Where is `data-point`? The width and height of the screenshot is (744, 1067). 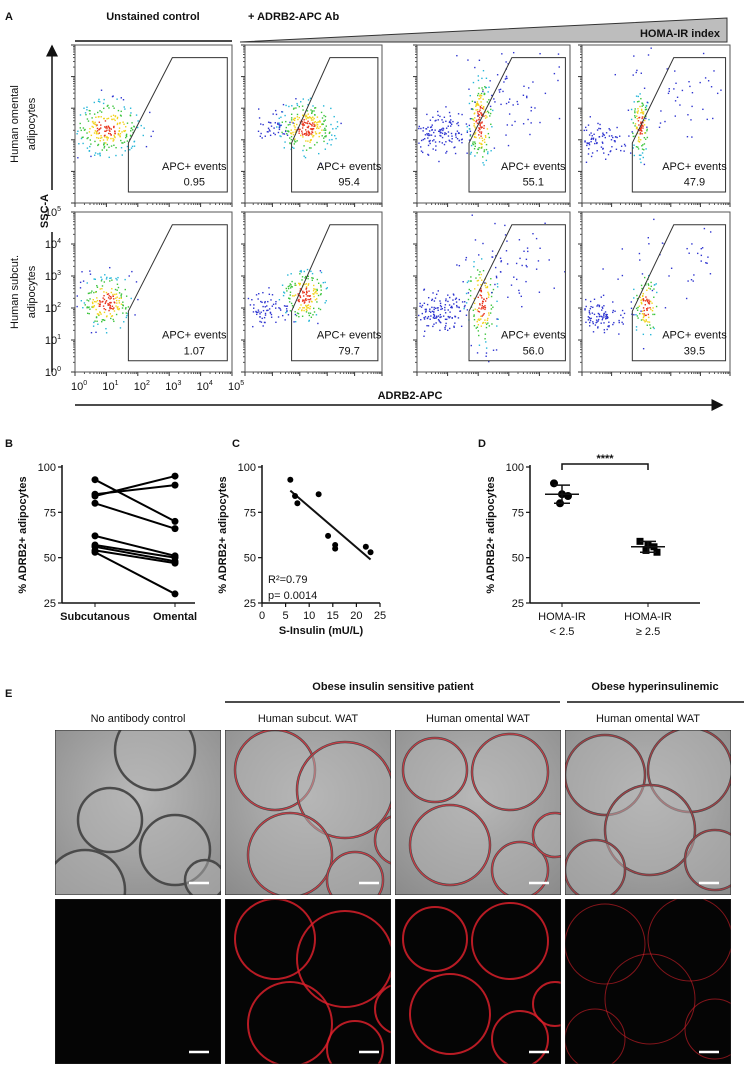 data-point is located at coordinates (328, 535).